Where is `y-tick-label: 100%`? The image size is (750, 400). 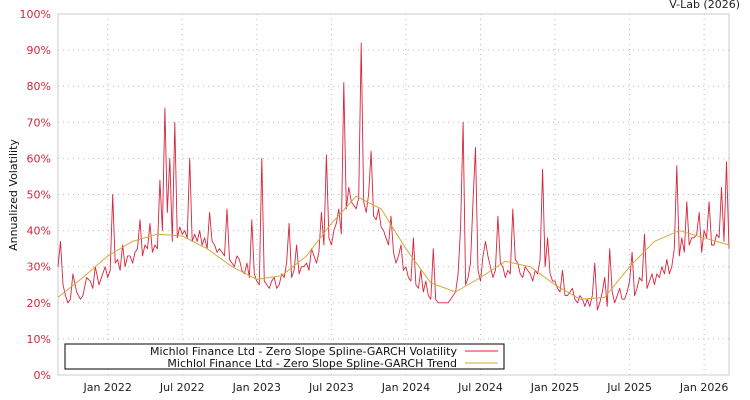 y-tick-label: 100% is located at coordinates (35, 14).